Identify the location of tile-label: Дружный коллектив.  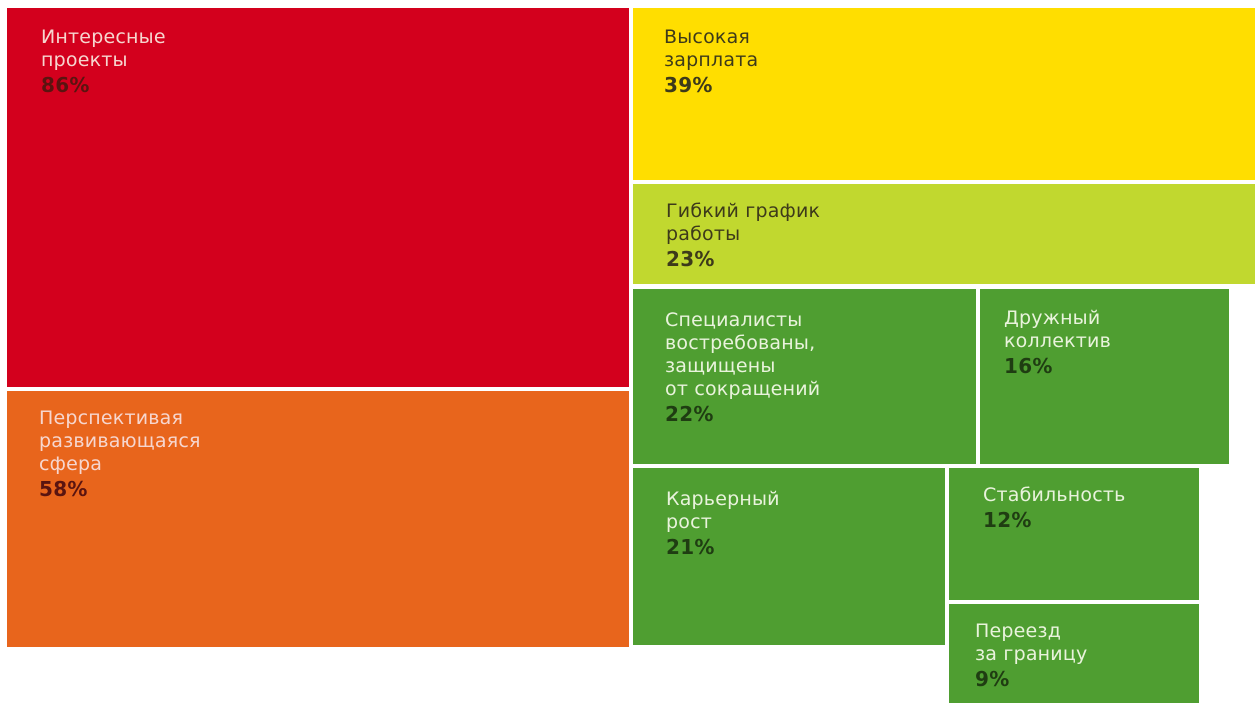
(1057, 329).